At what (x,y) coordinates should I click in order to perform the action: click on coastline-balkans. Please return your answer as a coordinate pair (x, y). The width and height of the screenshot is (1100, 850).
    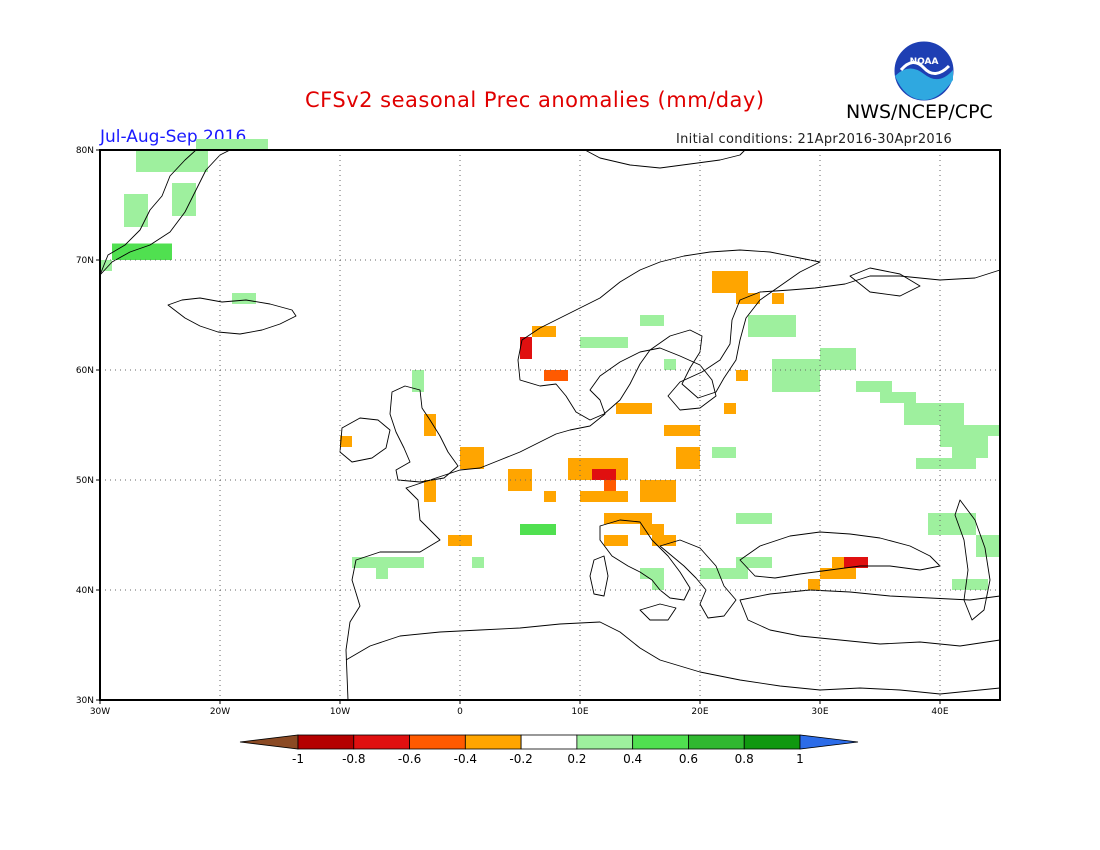
    Looking at the image, I should click on (698, 579).